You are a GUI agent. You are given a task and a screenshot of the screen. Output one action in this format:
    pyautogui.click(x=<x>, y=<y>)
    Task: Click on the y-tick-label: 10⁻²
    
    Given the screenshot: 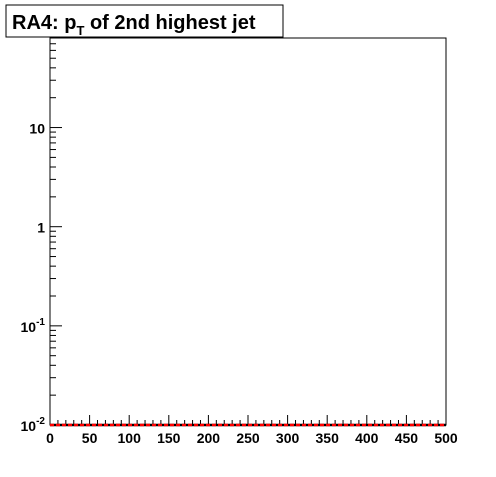 What is the action you would take?
    pyautogui.click(x=33, y=425)
    